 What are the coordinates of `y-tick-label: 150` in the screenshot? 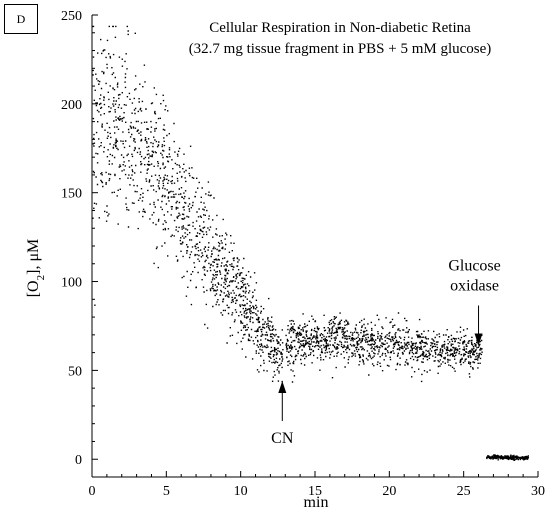 It's located at (71, 194).